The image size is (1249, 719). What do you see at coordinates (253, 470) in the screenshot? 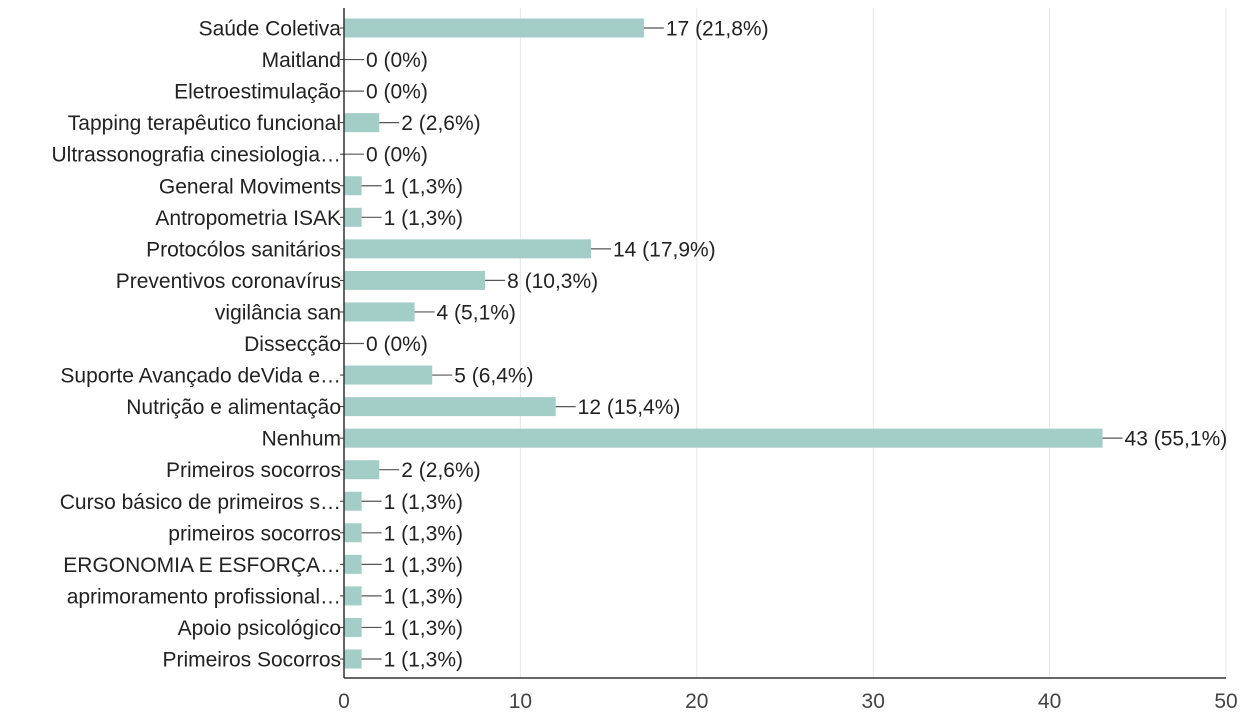
I see `category-label: Primeiros socorros` at bounding box center [253, 470].